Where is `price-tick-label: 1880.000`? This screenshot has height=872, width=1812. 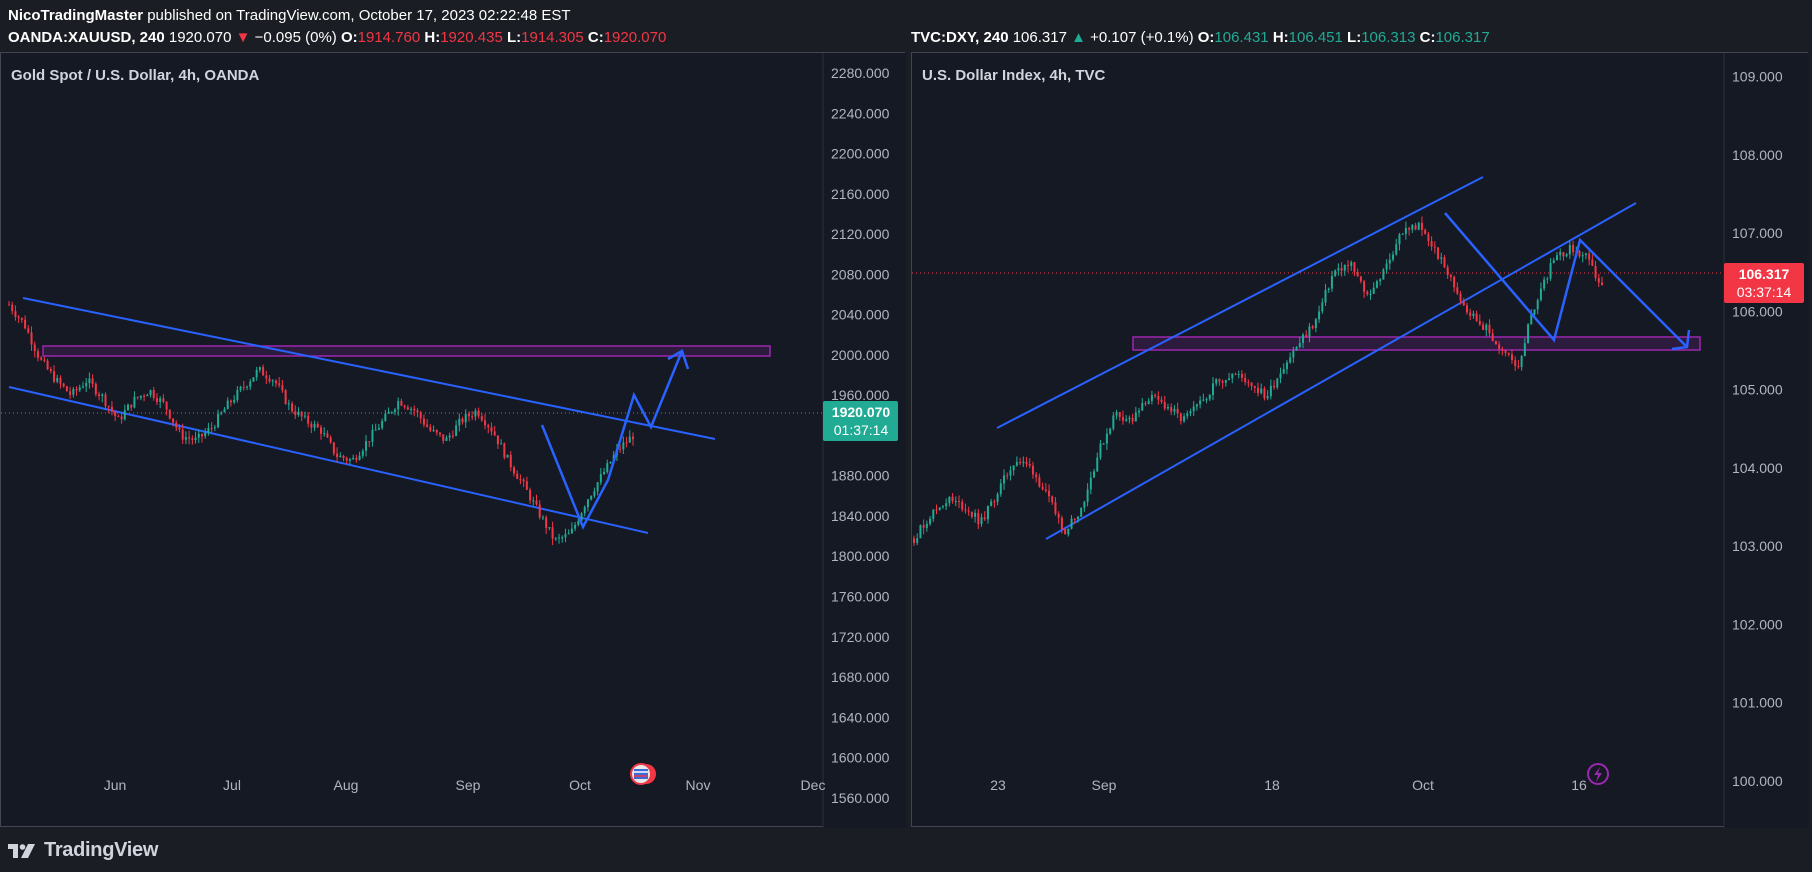
price-tick-label: 1880.000 is located at coordinates (860, 476).